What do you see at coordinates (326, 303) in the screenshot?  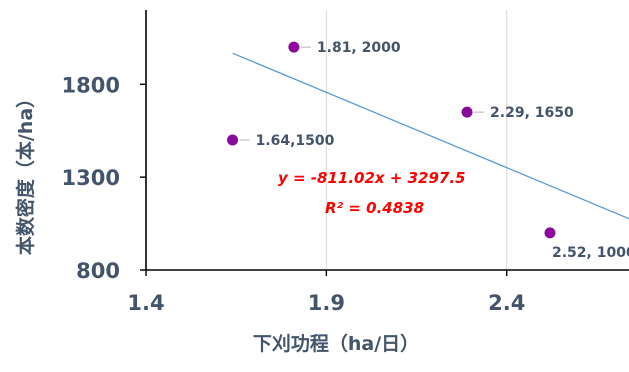 I see `x-tick-label: 1.9` at bounding box center [326, 303].